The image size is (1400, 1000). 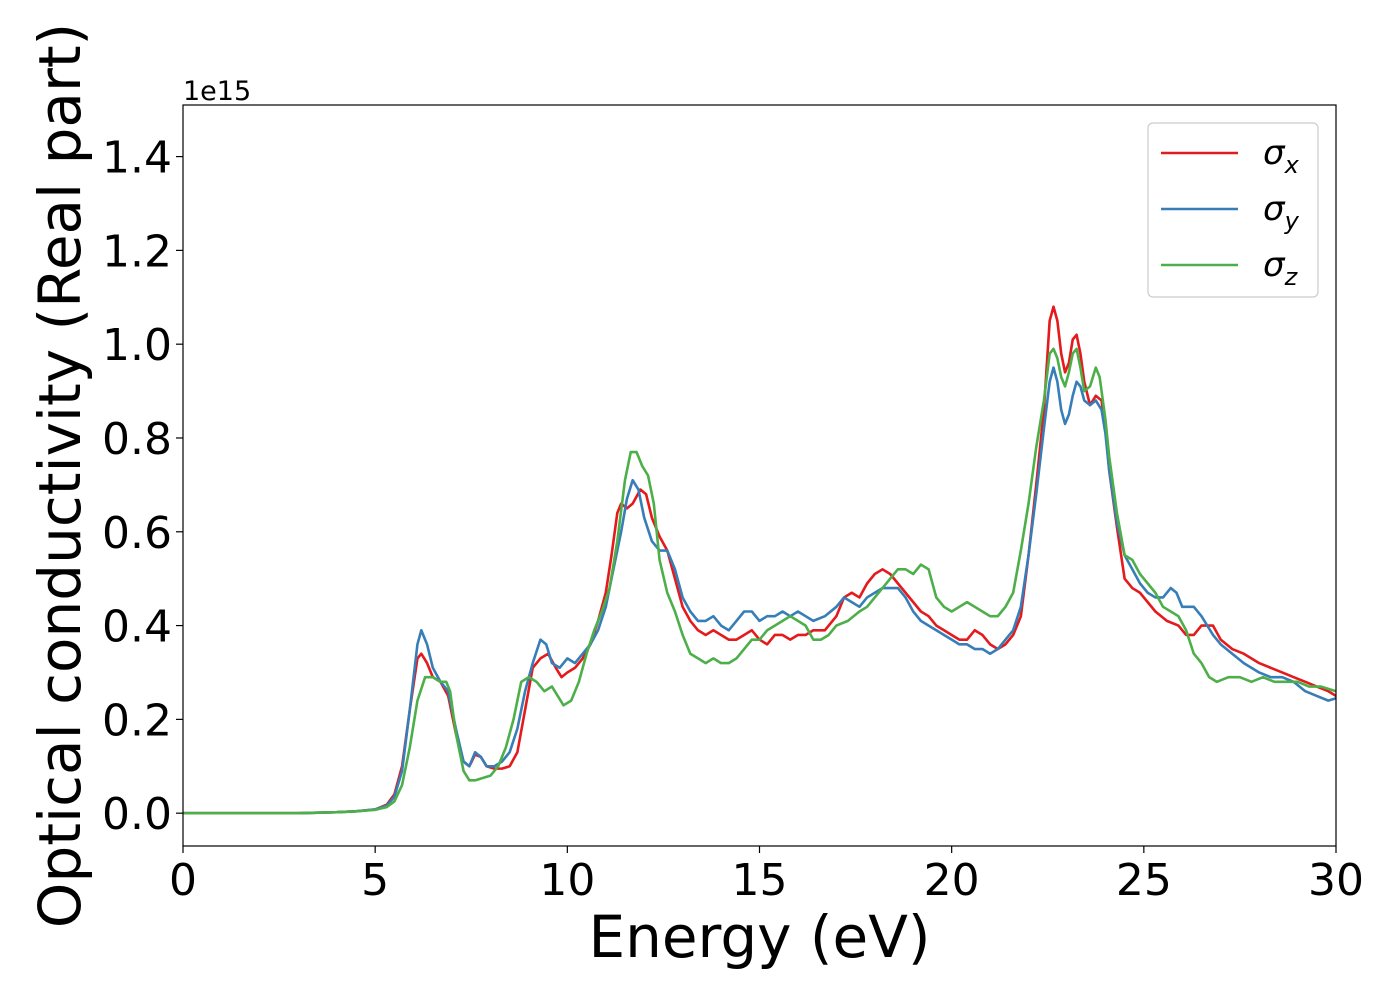 I want to click on y-axis: 0.0 0.2 0.4 0.6 0.8 1.0 1.2 1.4, so click(x=142, y=486).